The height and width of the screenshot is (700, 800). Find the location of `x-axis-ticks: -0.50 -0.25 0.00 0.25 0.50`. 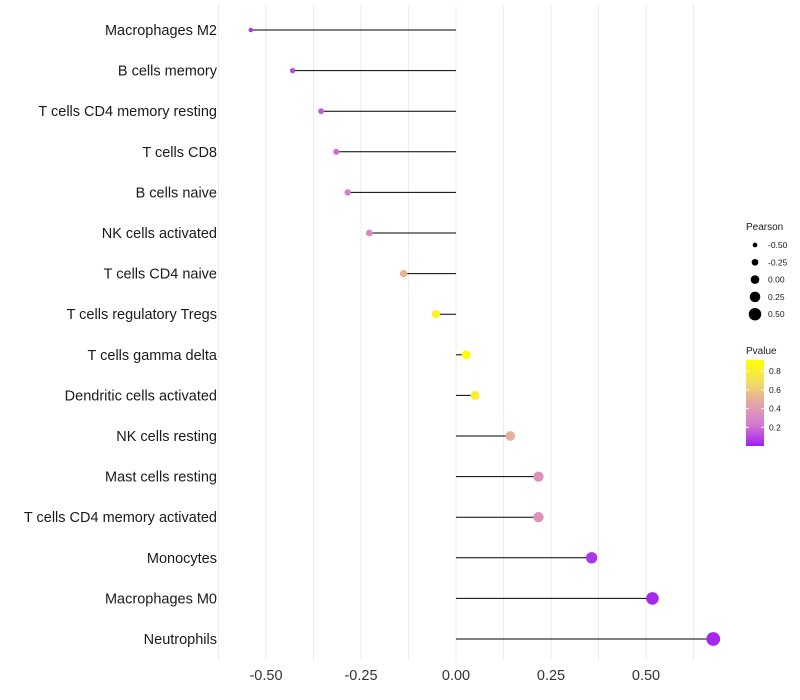

x-axis-ticks: -0.50 -0.25 0.00 0.25 0.50 is located at coordinates (454, 676).